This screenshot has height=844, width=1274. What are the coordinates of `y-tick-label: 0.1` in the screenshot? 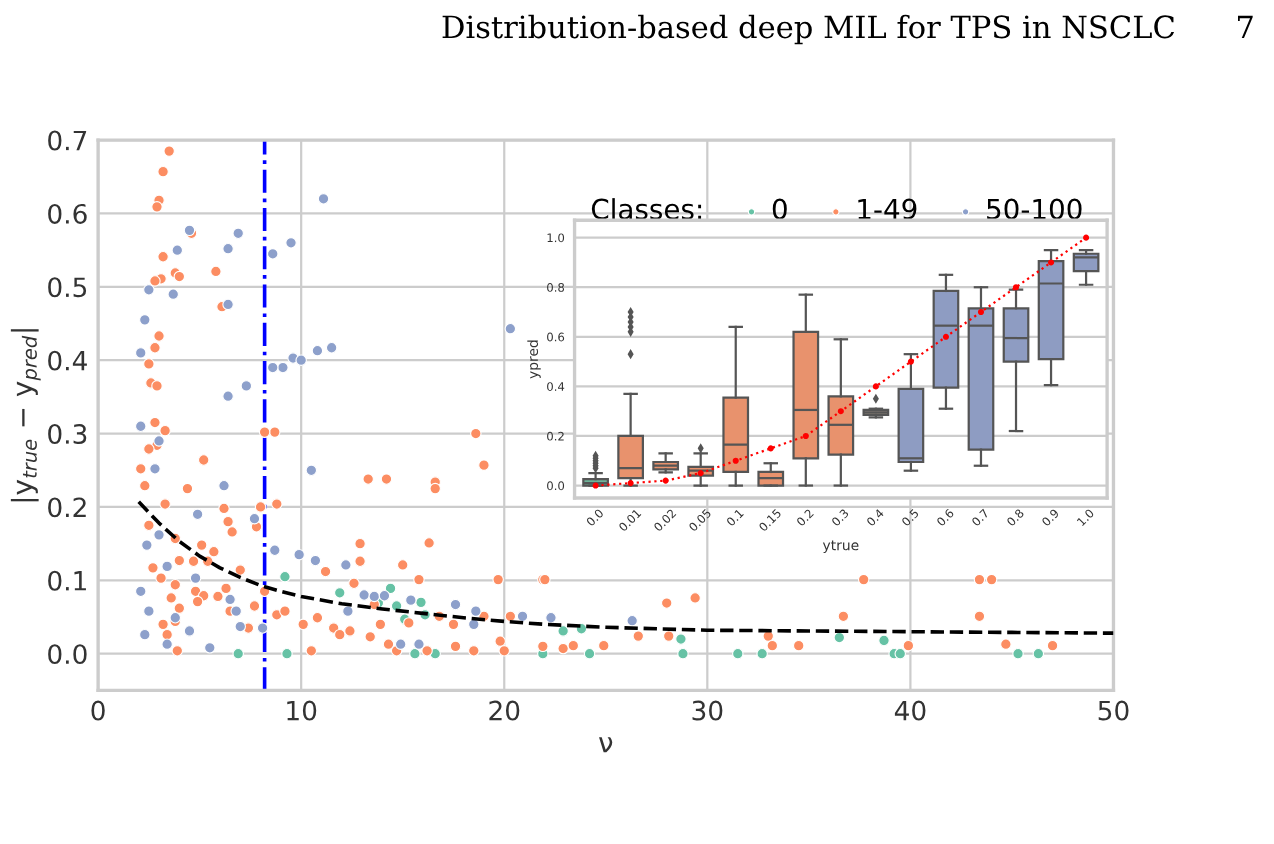 It's located at (67, 580).